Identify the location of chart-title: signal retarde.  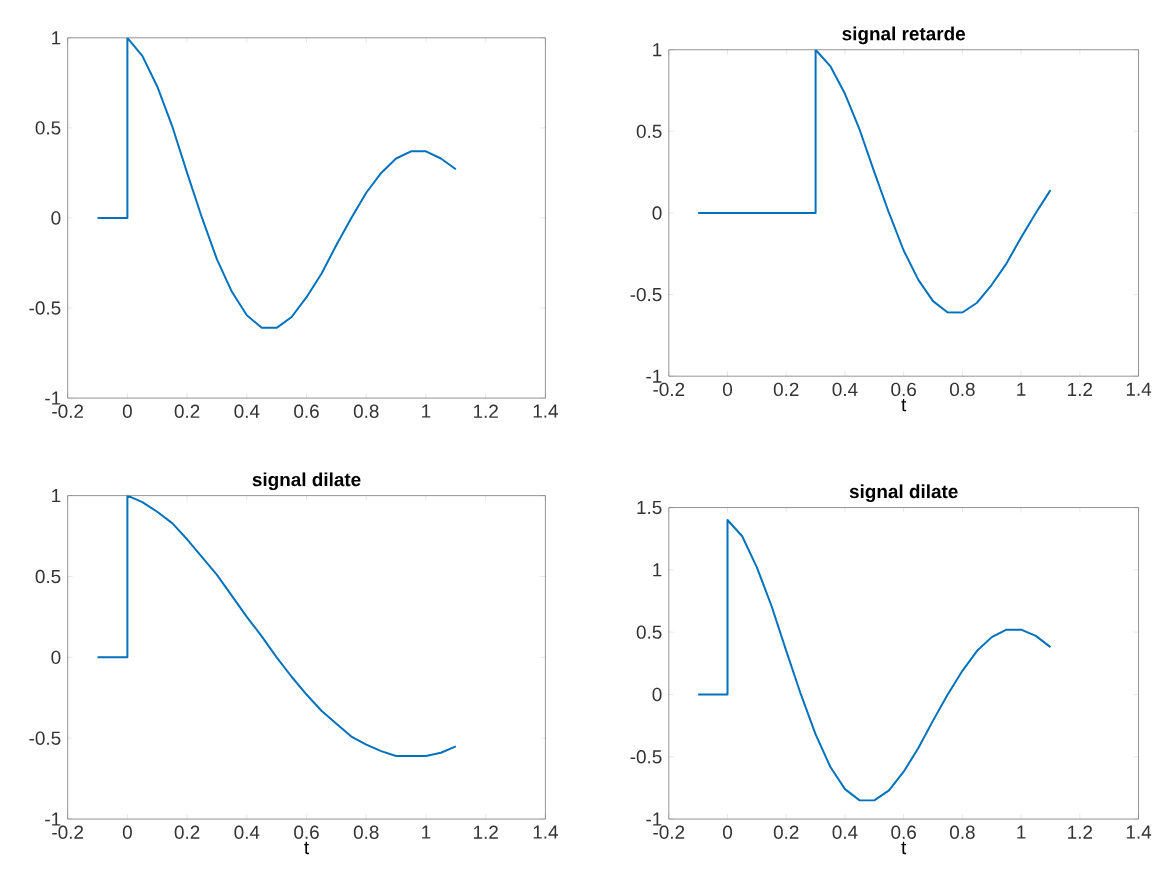
(904, 35).